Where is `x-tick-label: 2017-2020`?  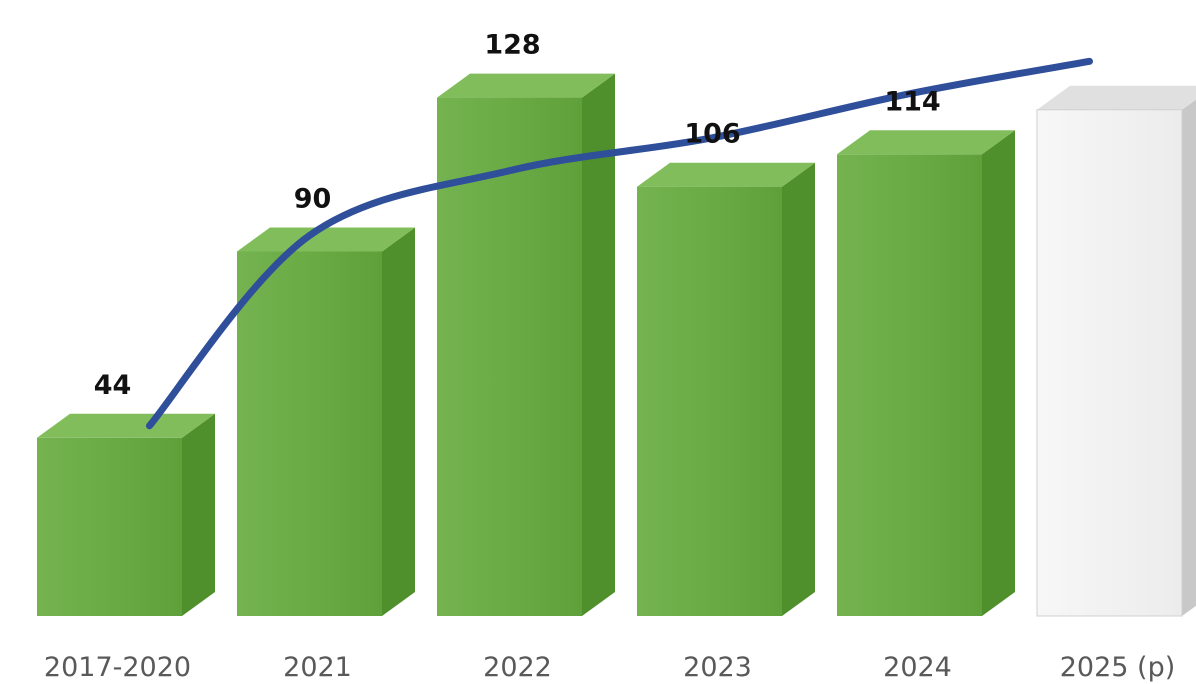
x-tick-label: 2017-2020 is located at coordinates (117, 667).